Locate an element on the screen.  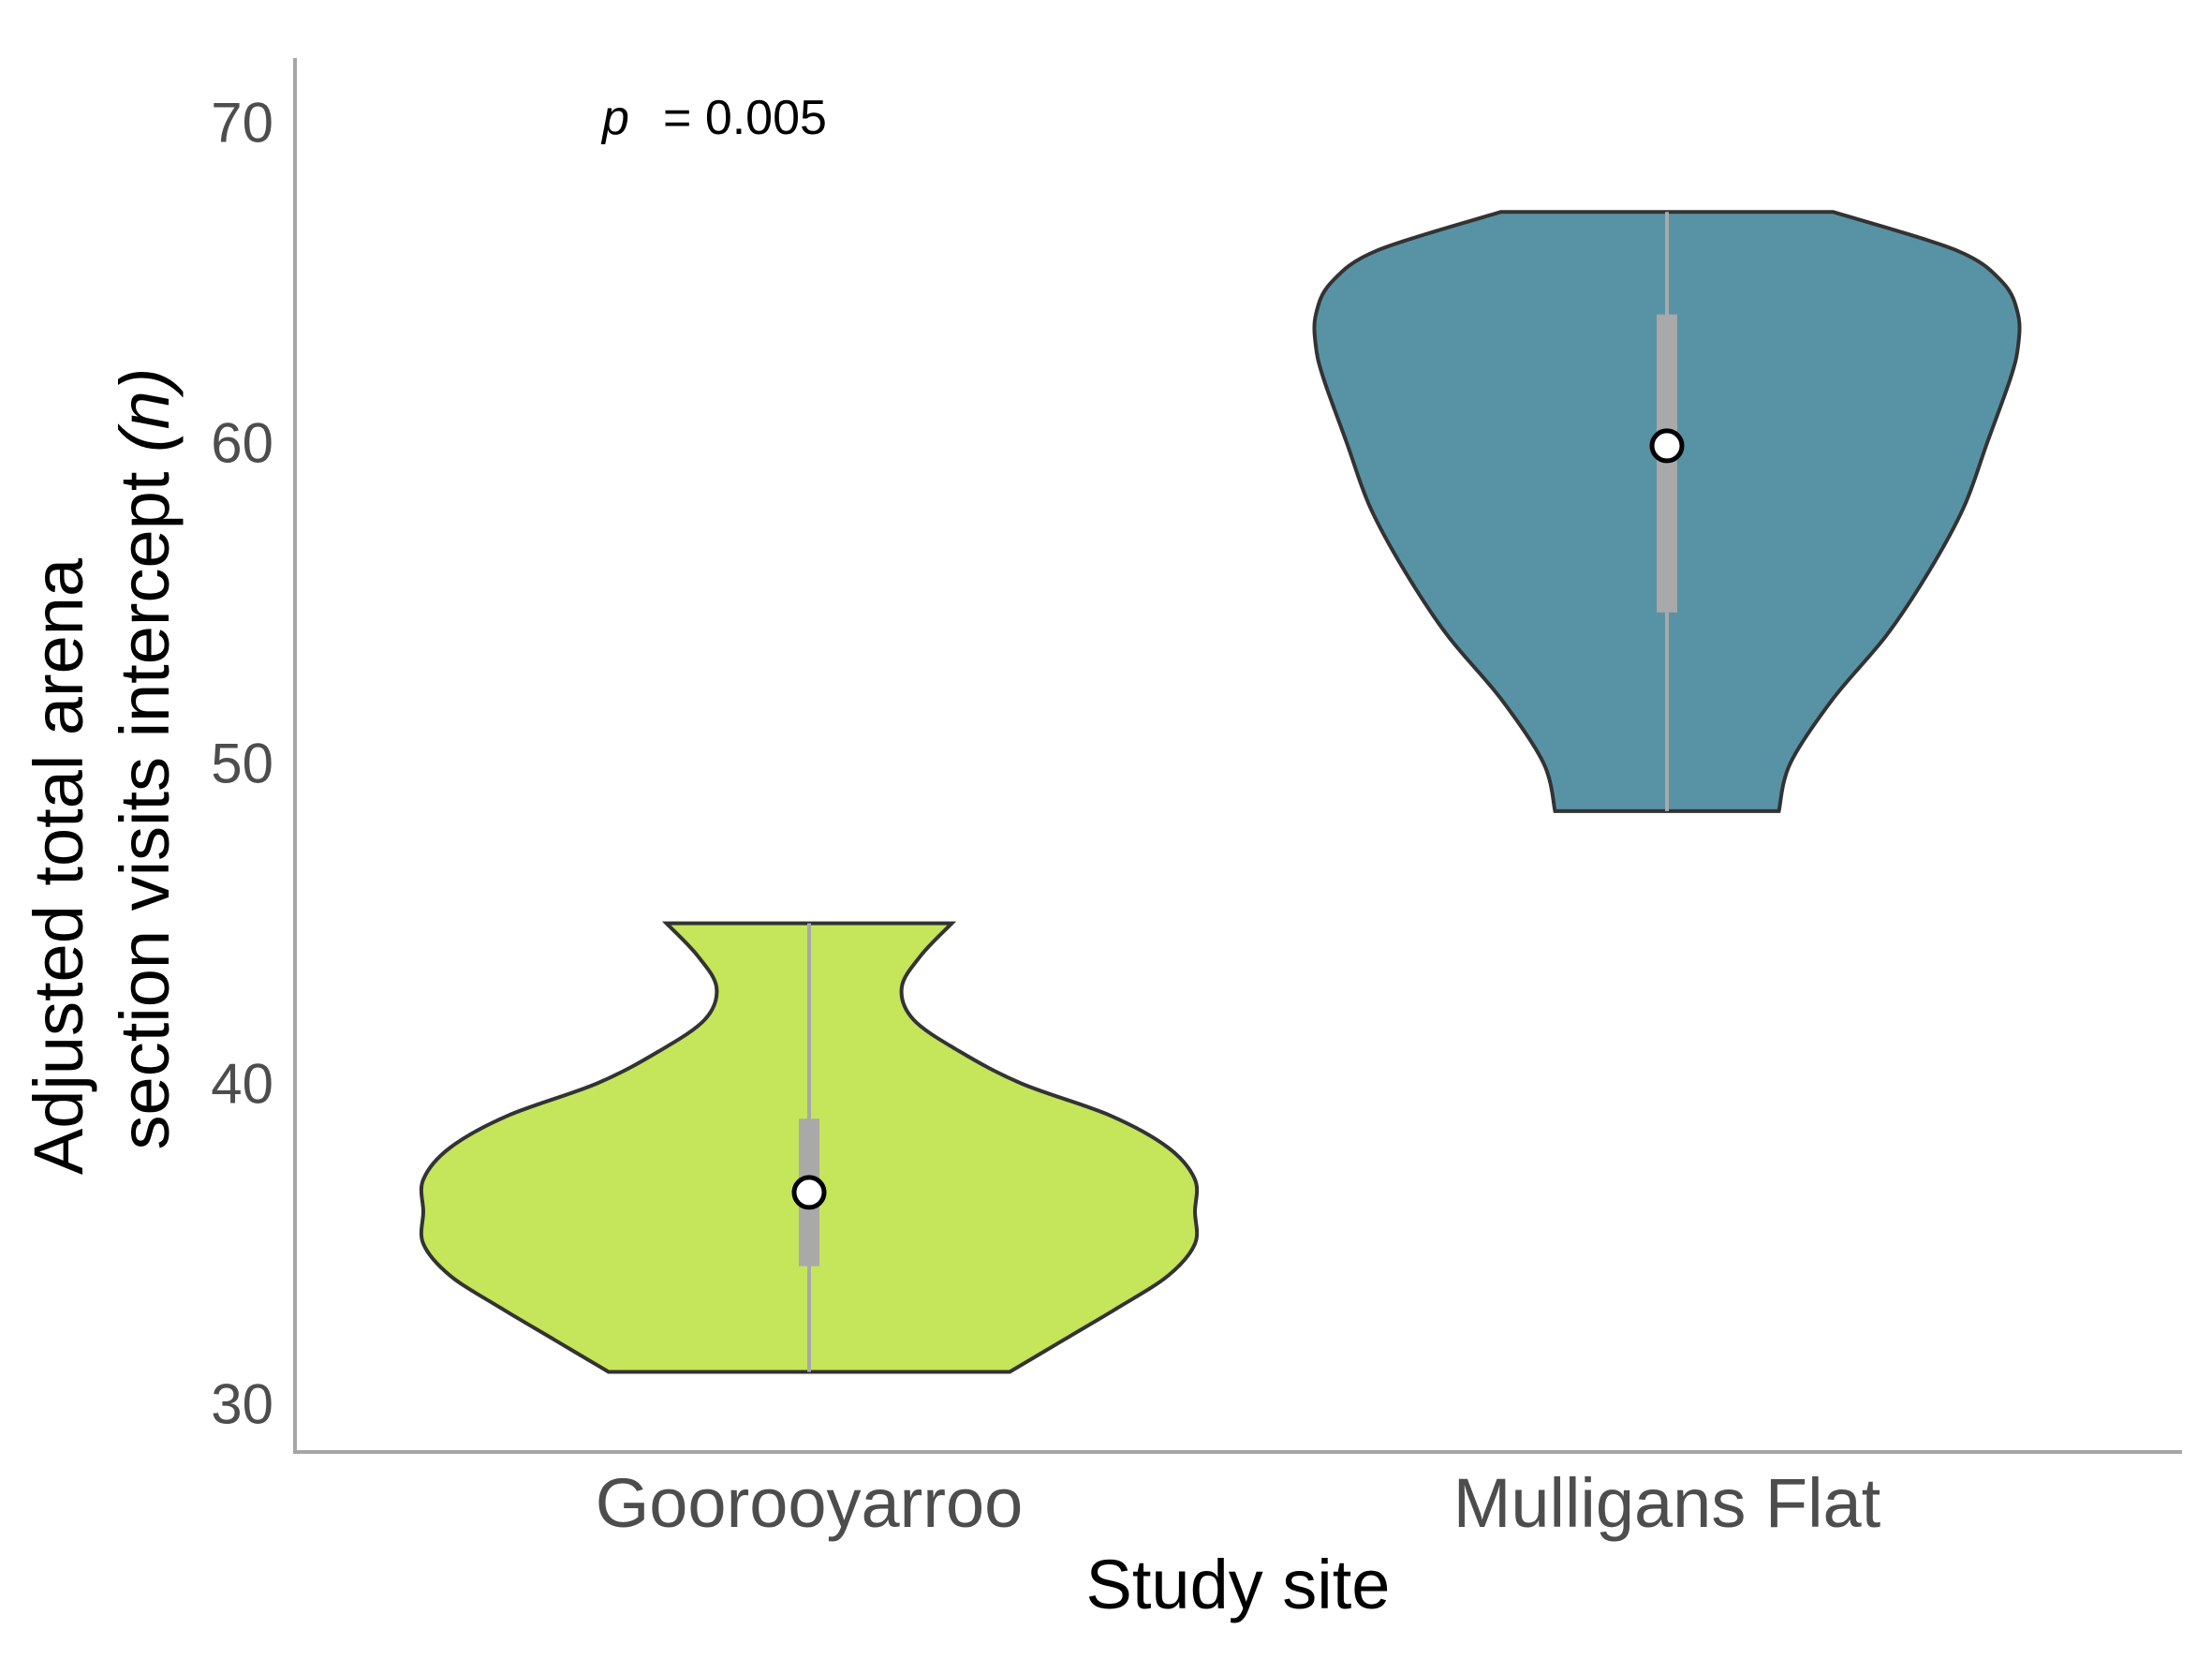
x-tick-label-mulligans-flat: Mulligans Flat is located at coordinates (1667, 1503).